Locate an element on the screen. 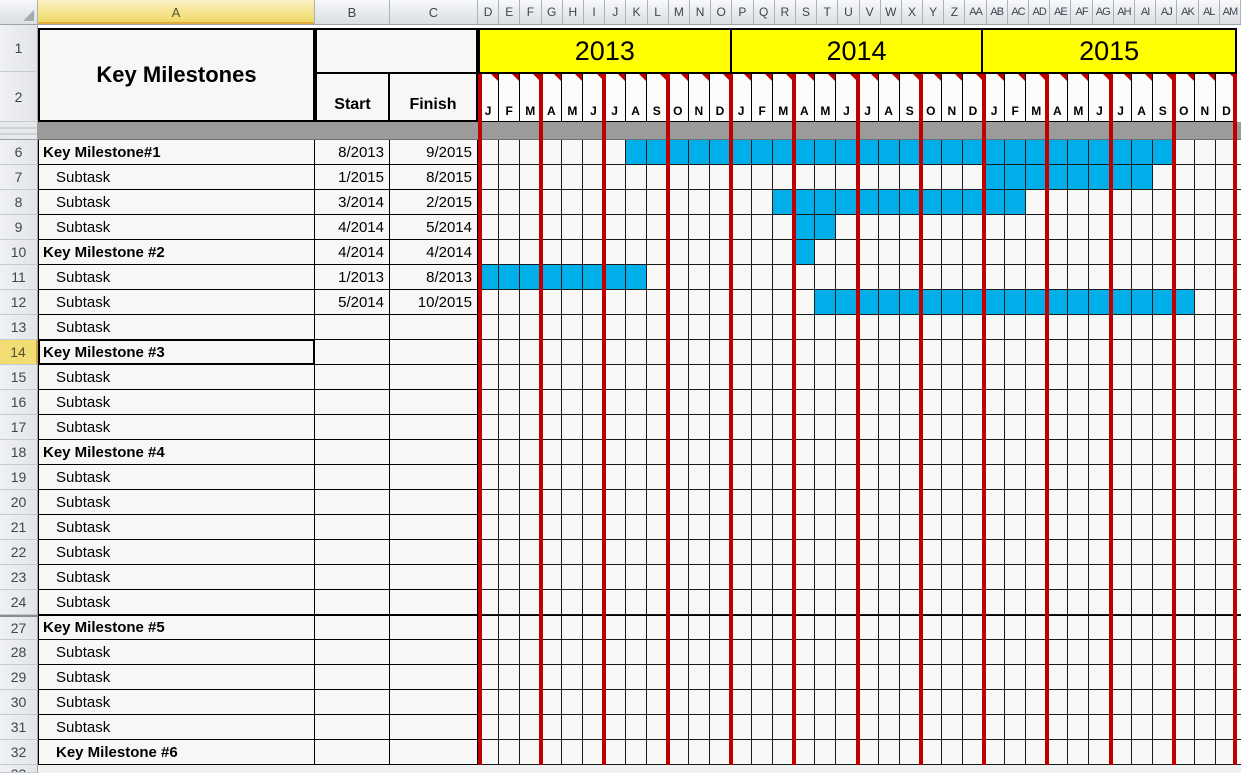 This screenshot has height=773, width=1241. row-header-22: 22 is located at coordinates (19, 552).